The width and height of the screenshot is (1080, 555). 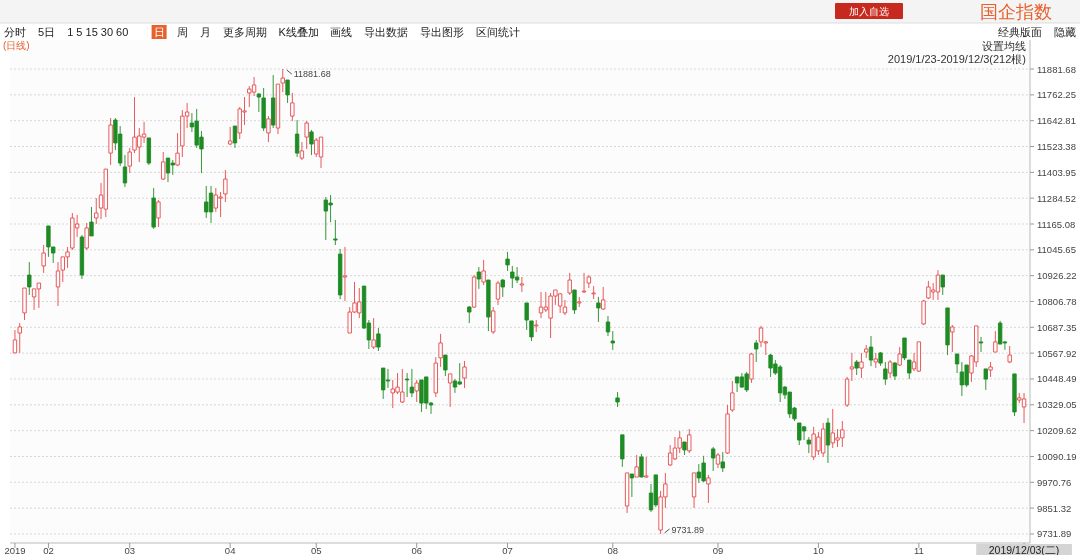 What do you see at coordinates (718, 549) in the screenshot?
I see `x-tick-label: 09` at bounding box center [718, 549].